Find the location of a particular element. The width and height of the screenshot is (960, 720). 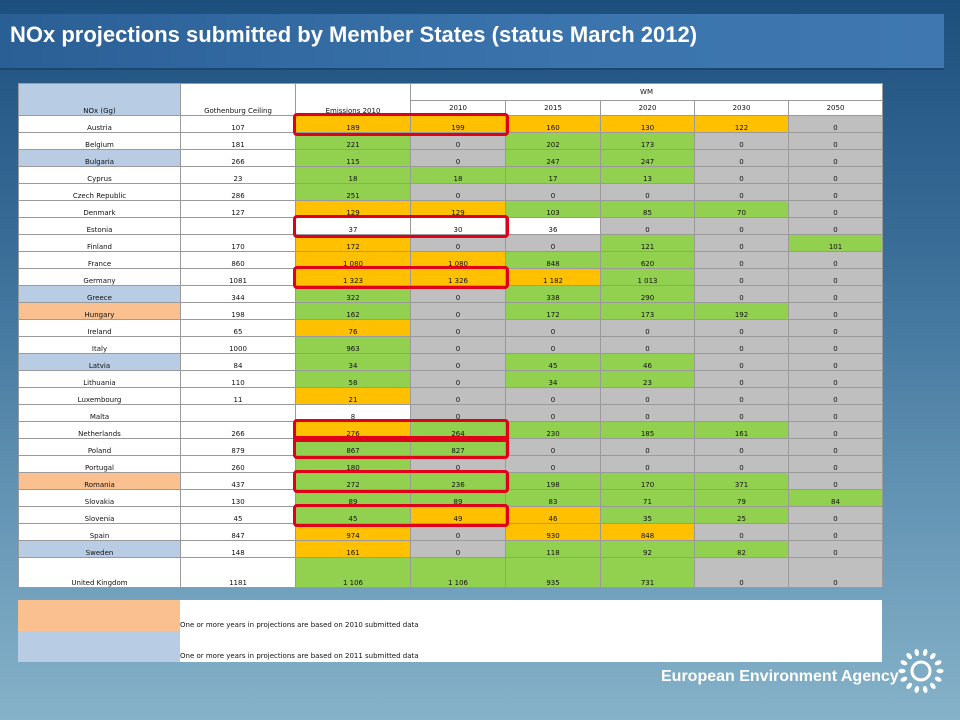

table-row: France 860 1 080 1 080 848 620 0 0 is located at coordinates (451, 260).